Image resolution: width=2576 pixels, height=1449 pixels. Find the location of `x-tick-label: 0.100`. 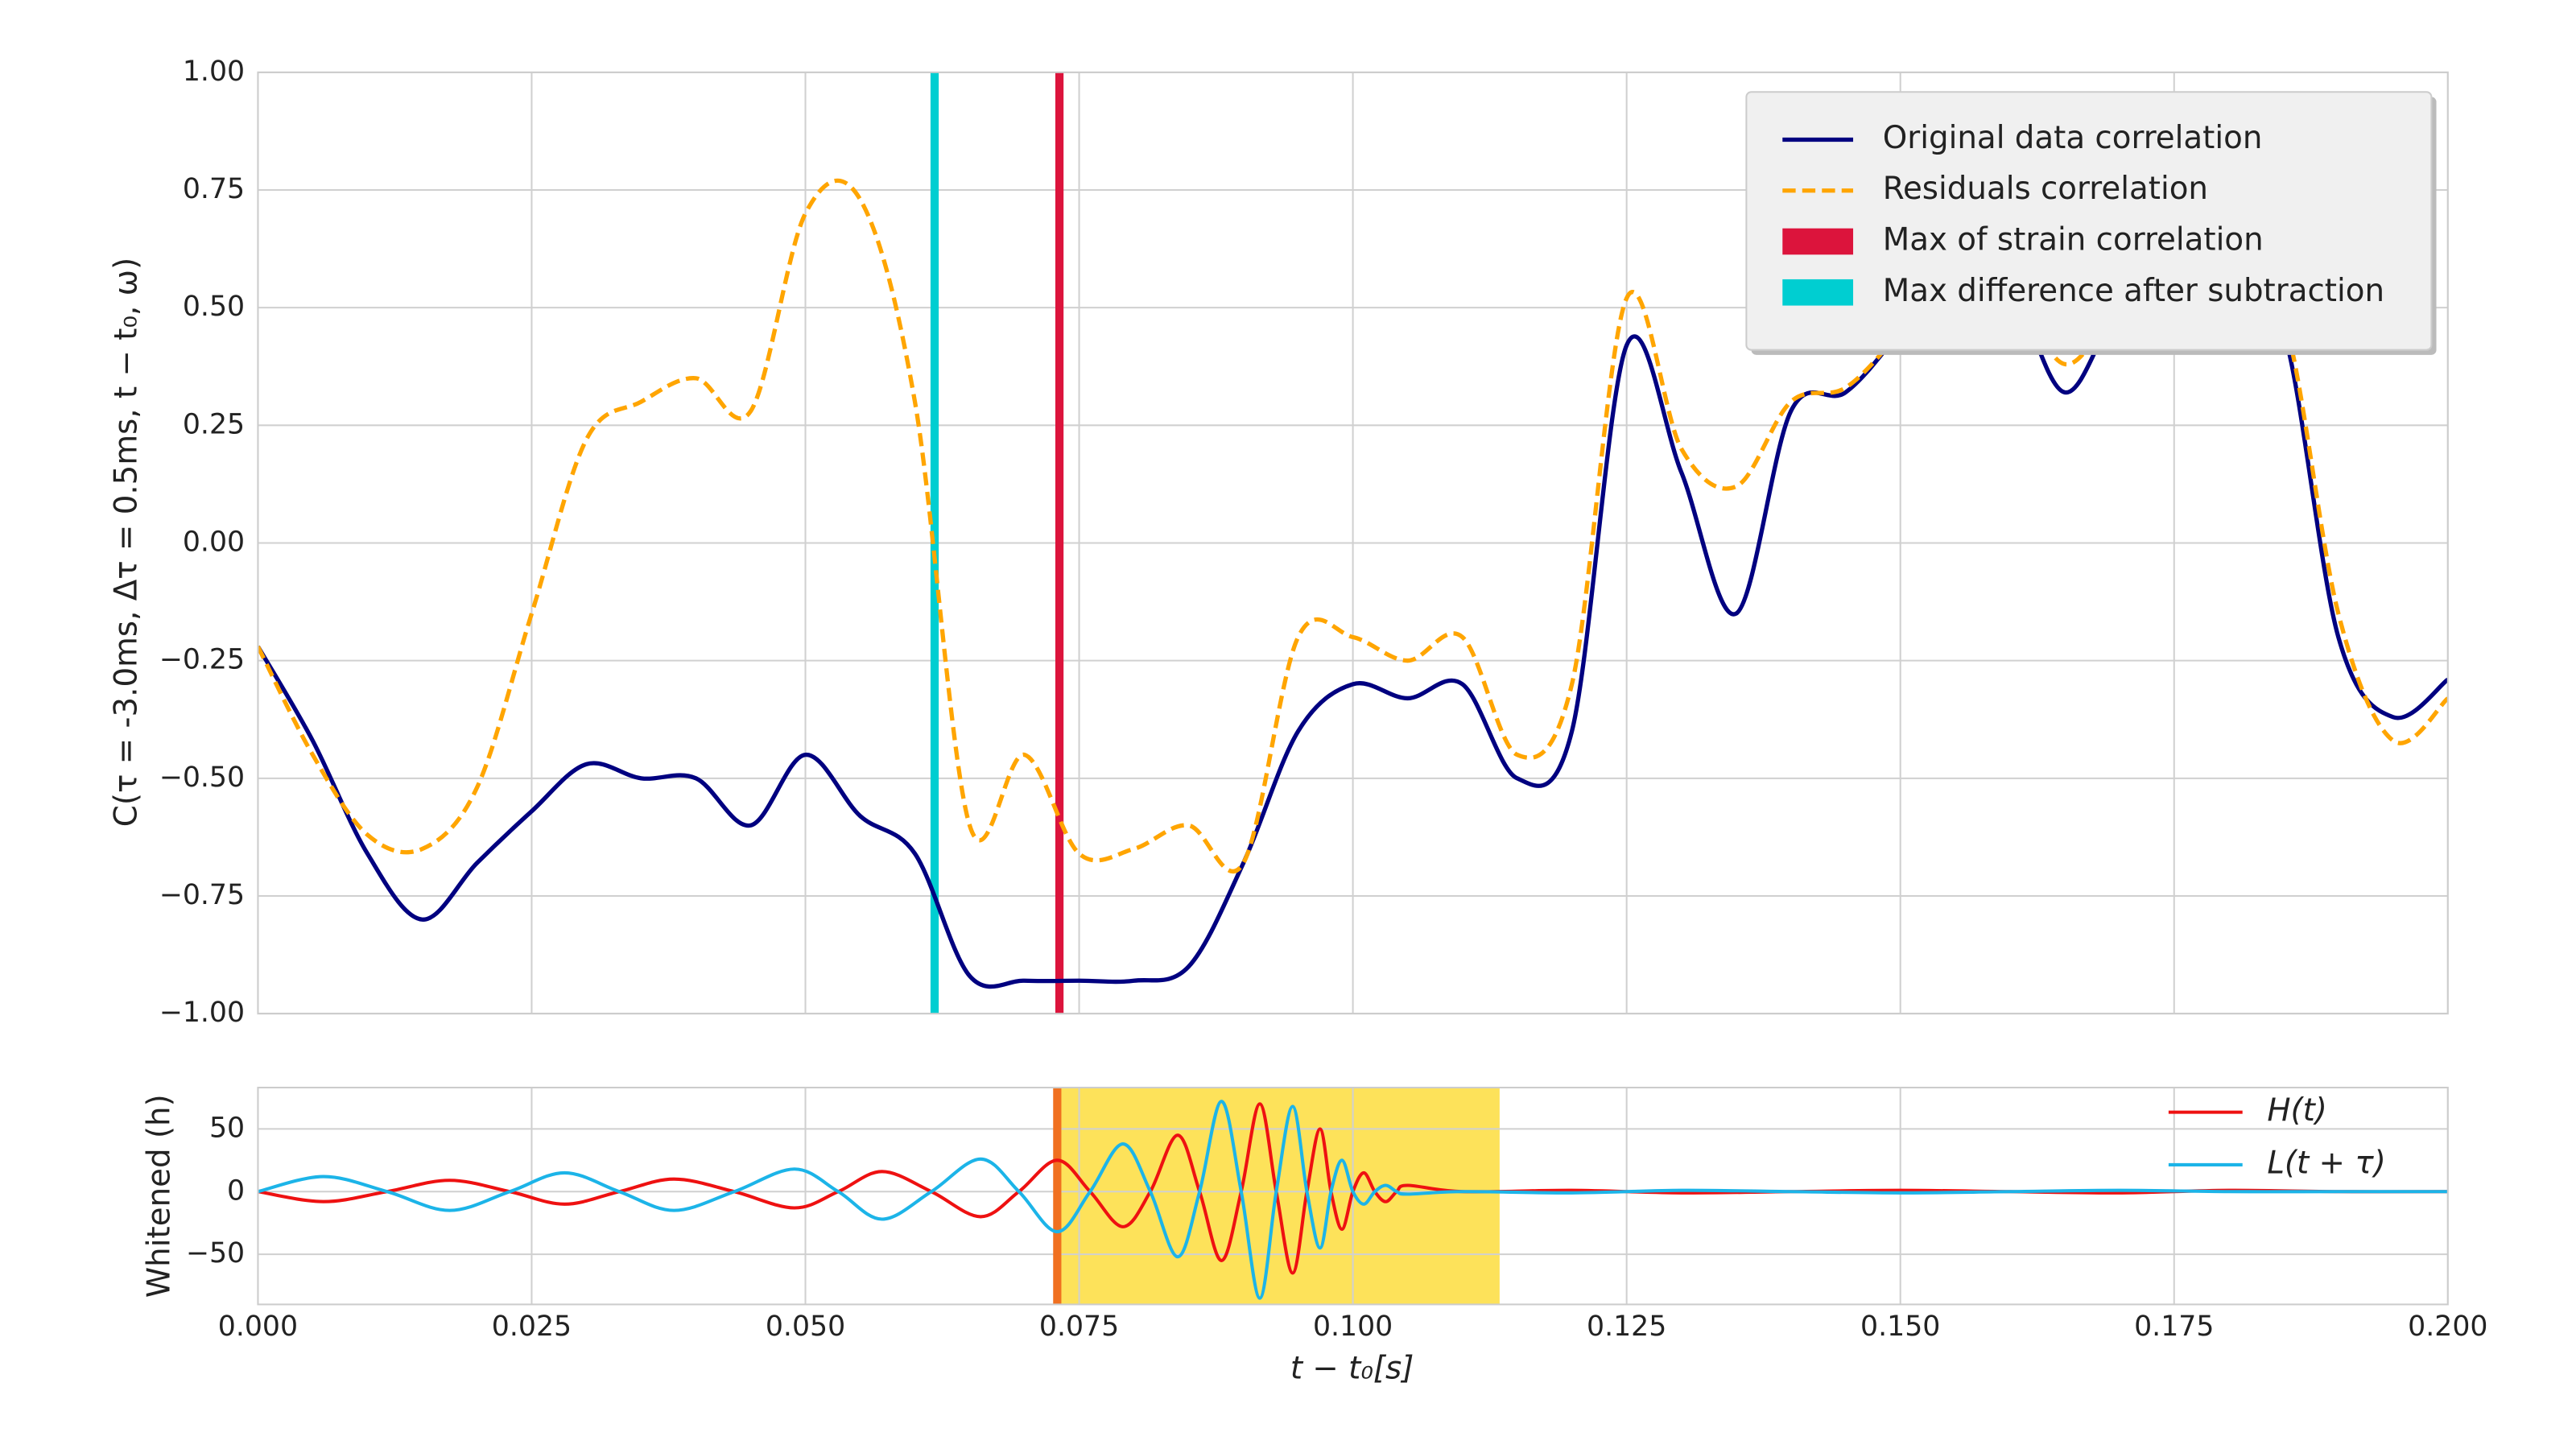

x-tick-label: 0.100 is located at coordinates (1353, 1327).